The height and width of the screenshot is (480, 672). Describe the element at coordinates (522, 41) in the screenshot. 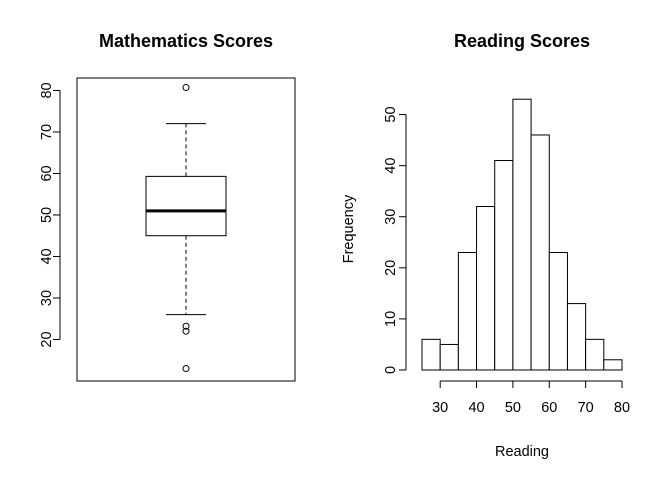

I see `reading-chart-title: Reading Scores` at that location.